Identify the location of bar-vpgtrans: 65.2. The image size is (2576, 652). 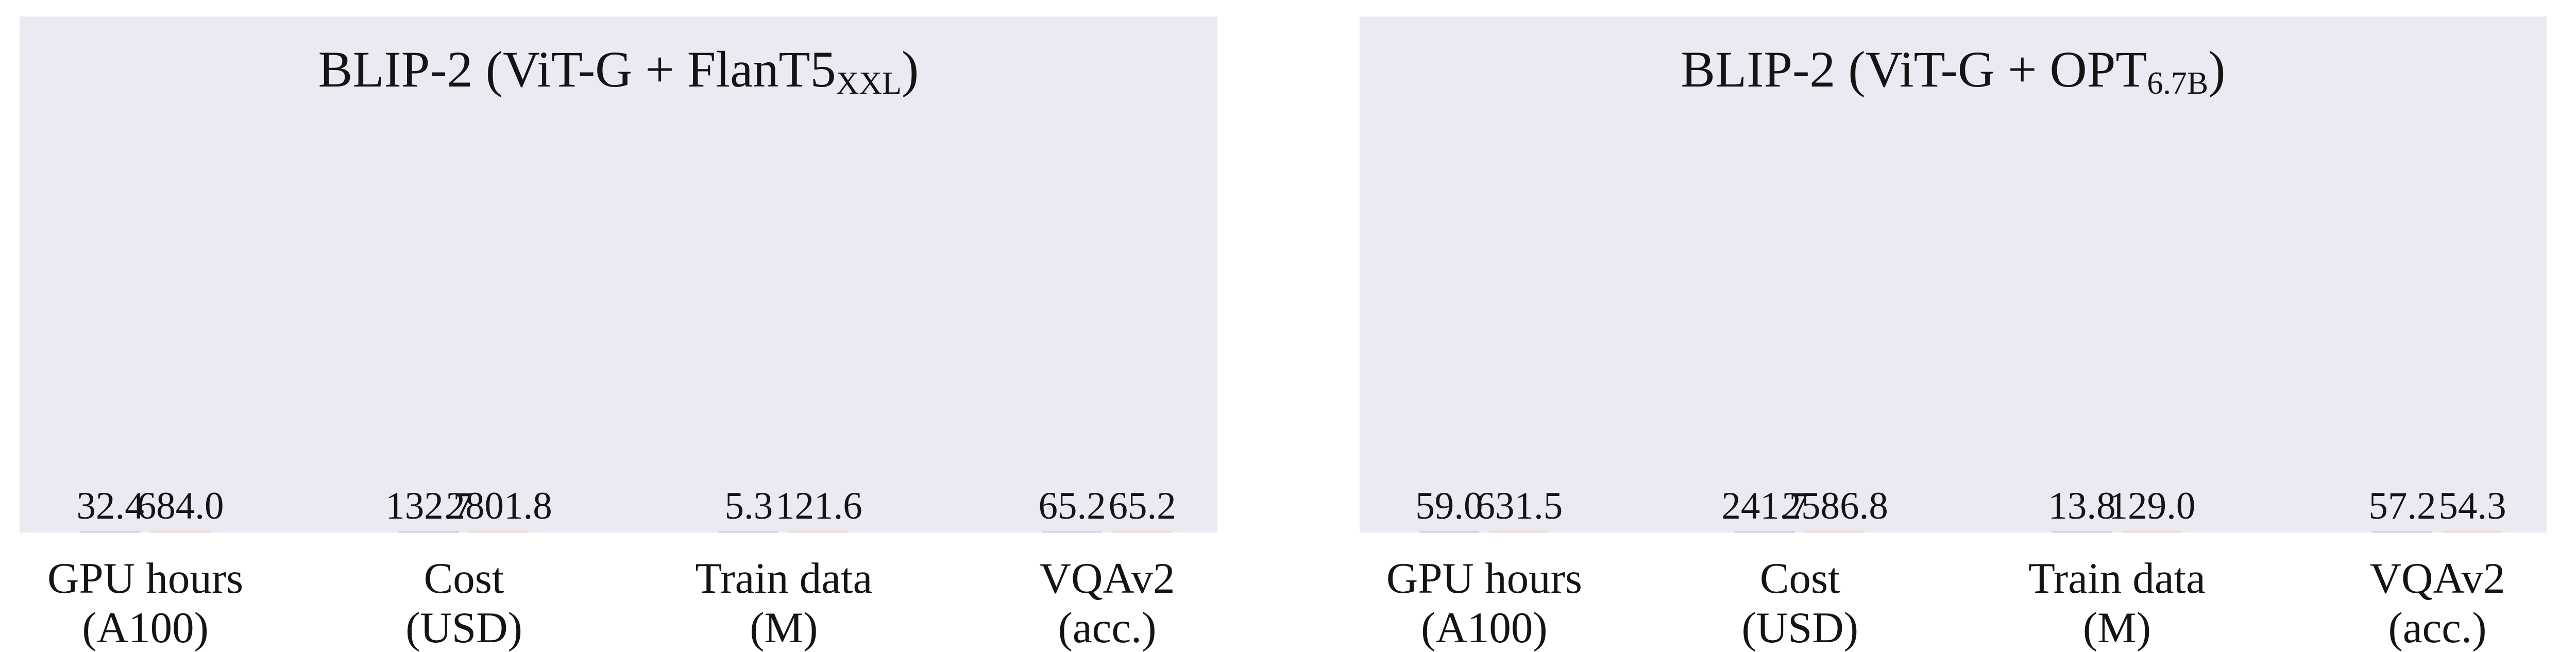
(1072, 510).